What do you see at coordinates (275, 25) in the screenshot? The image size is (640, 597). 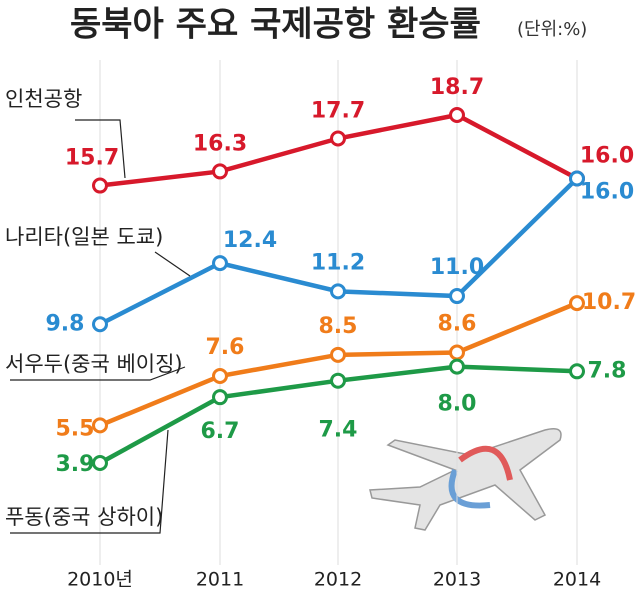 I see `chart-title: 동북아 주요 국제공항 환승률` at bounding box center [275, 25].